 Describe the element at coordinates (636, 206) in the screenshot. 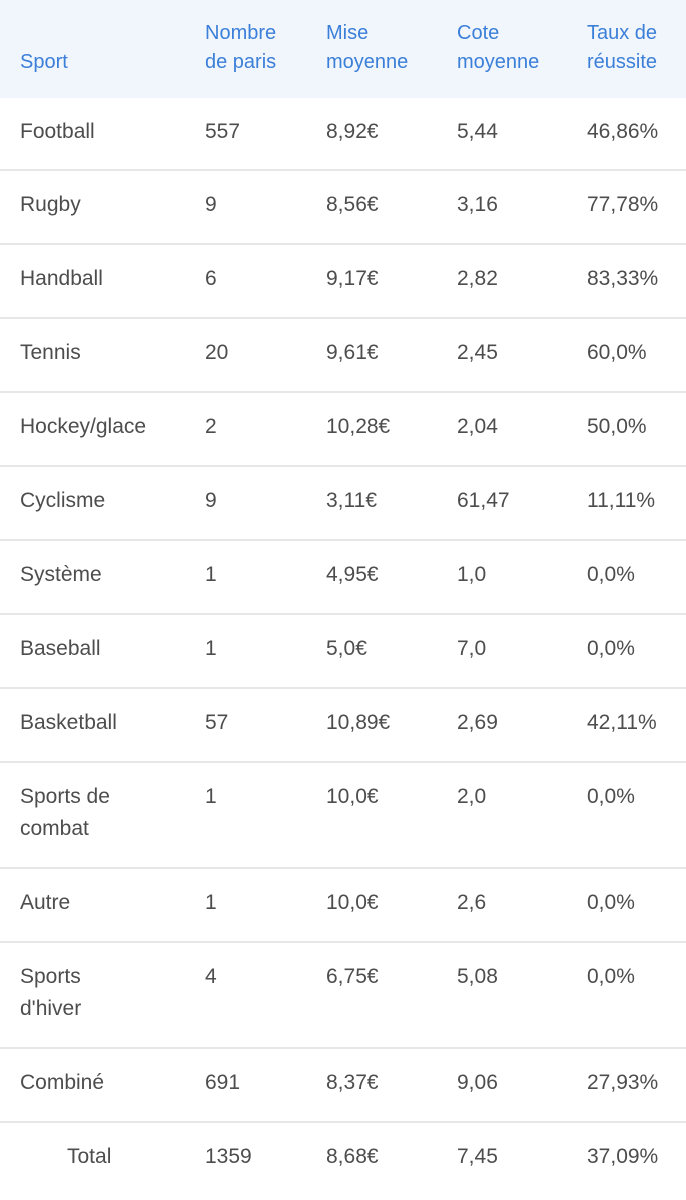

I see `cell-rate: 77,78%` at that location.